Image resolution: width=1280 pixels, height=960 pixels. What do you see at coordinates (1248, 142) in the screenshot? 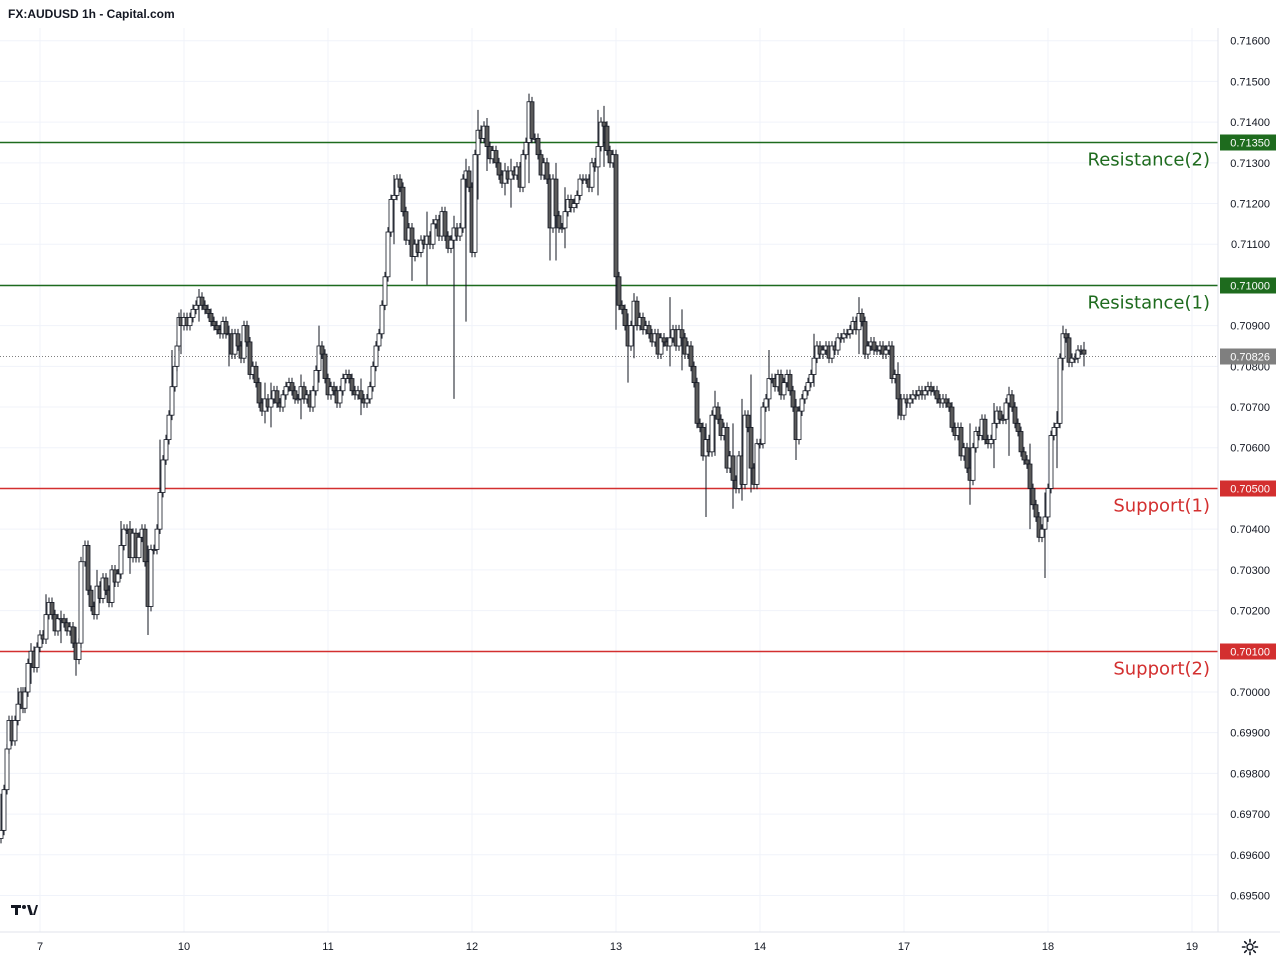
I see `level-price-badge` at bounding box center [1248, 142].